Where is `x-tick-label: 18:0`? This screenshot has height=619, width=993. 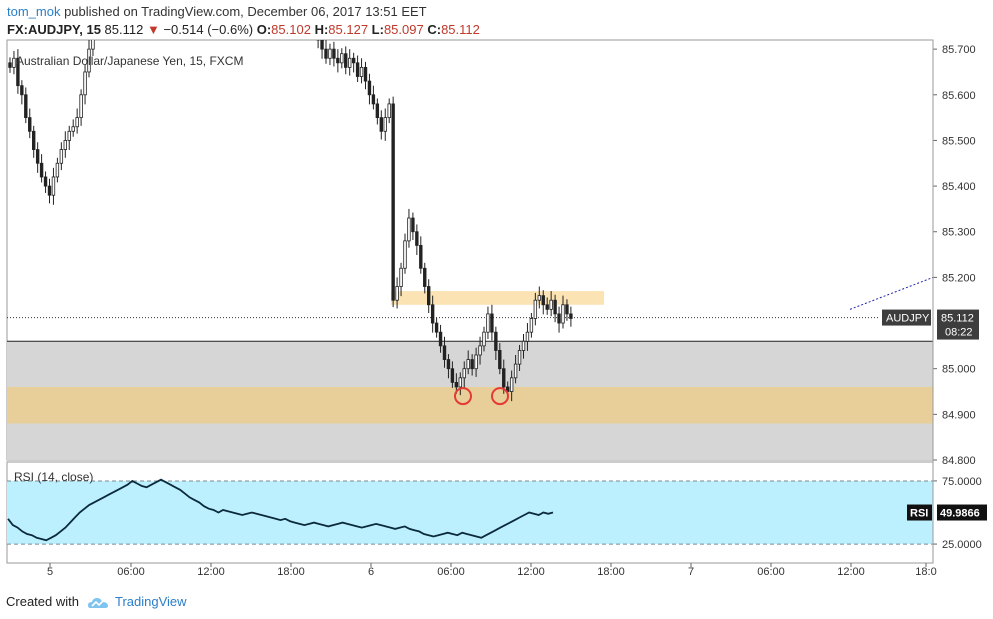 x-tick-label: 18:0 is located at coordinates (925, 572).